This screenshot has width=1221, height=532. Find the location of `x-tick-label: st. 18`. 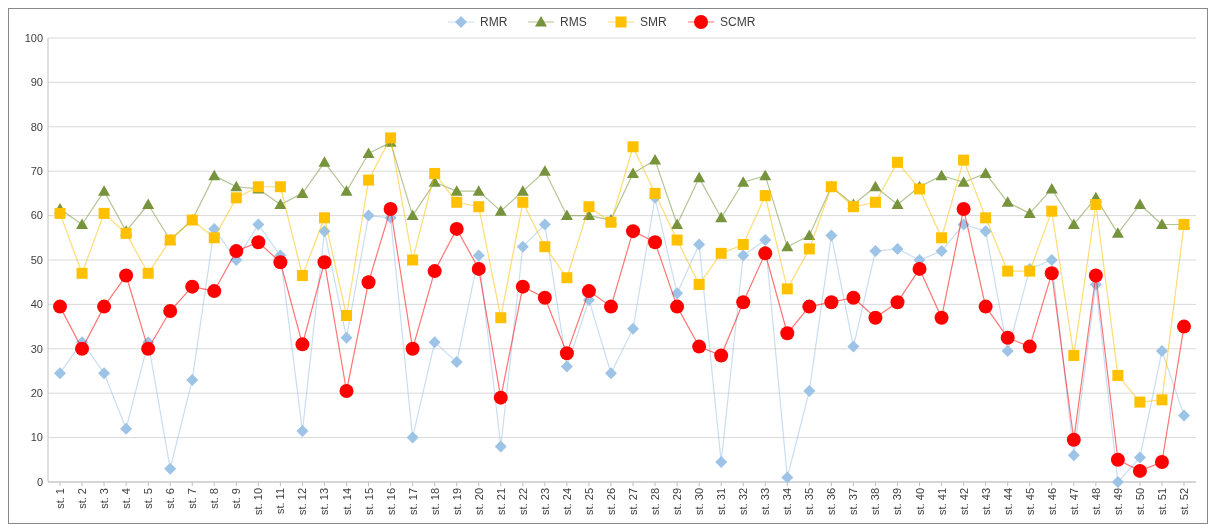

x-tick-label: st. 18 is located at coordinates (434, 501).